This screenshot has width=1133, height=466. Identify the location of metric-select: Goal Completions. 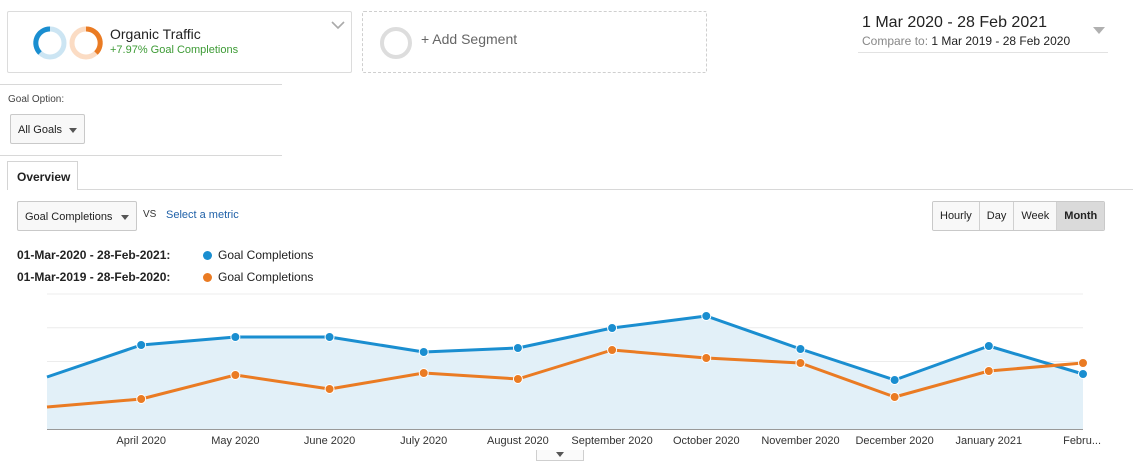
(77, 216).